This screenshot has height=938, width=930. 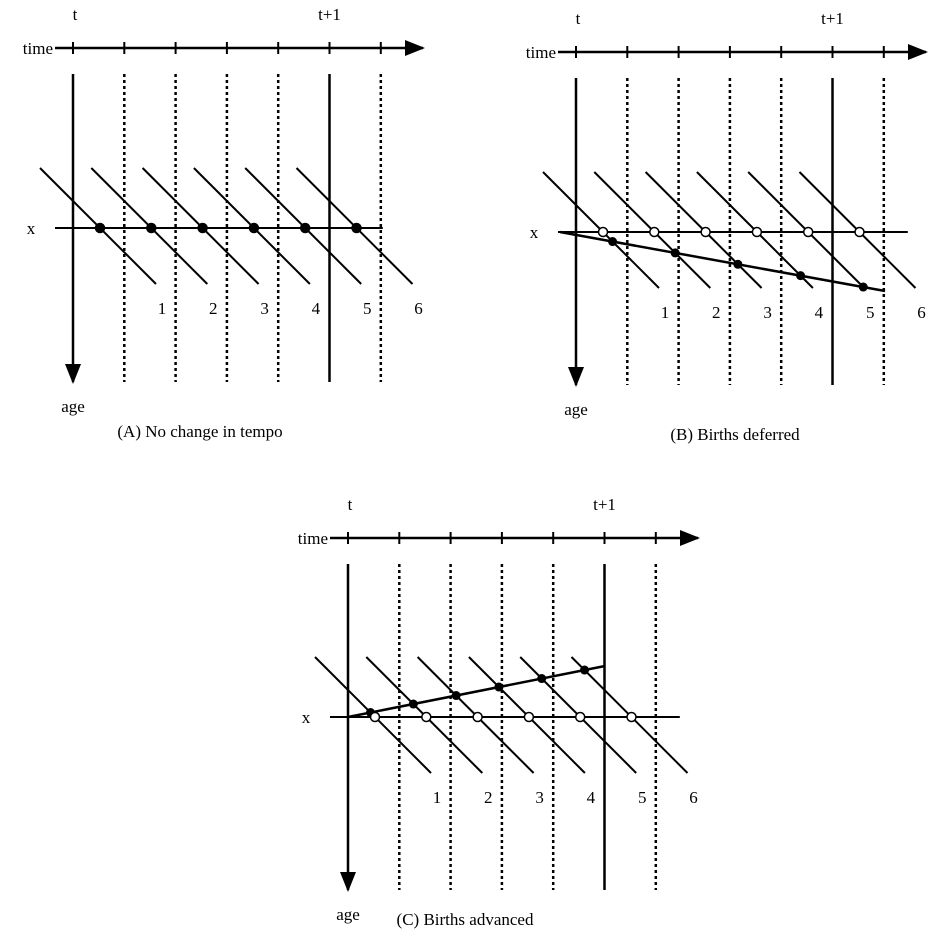 What do you see at coordinates (476, 691) in the screenshot?
I see `shift-line` at bounding box center [476, 691].